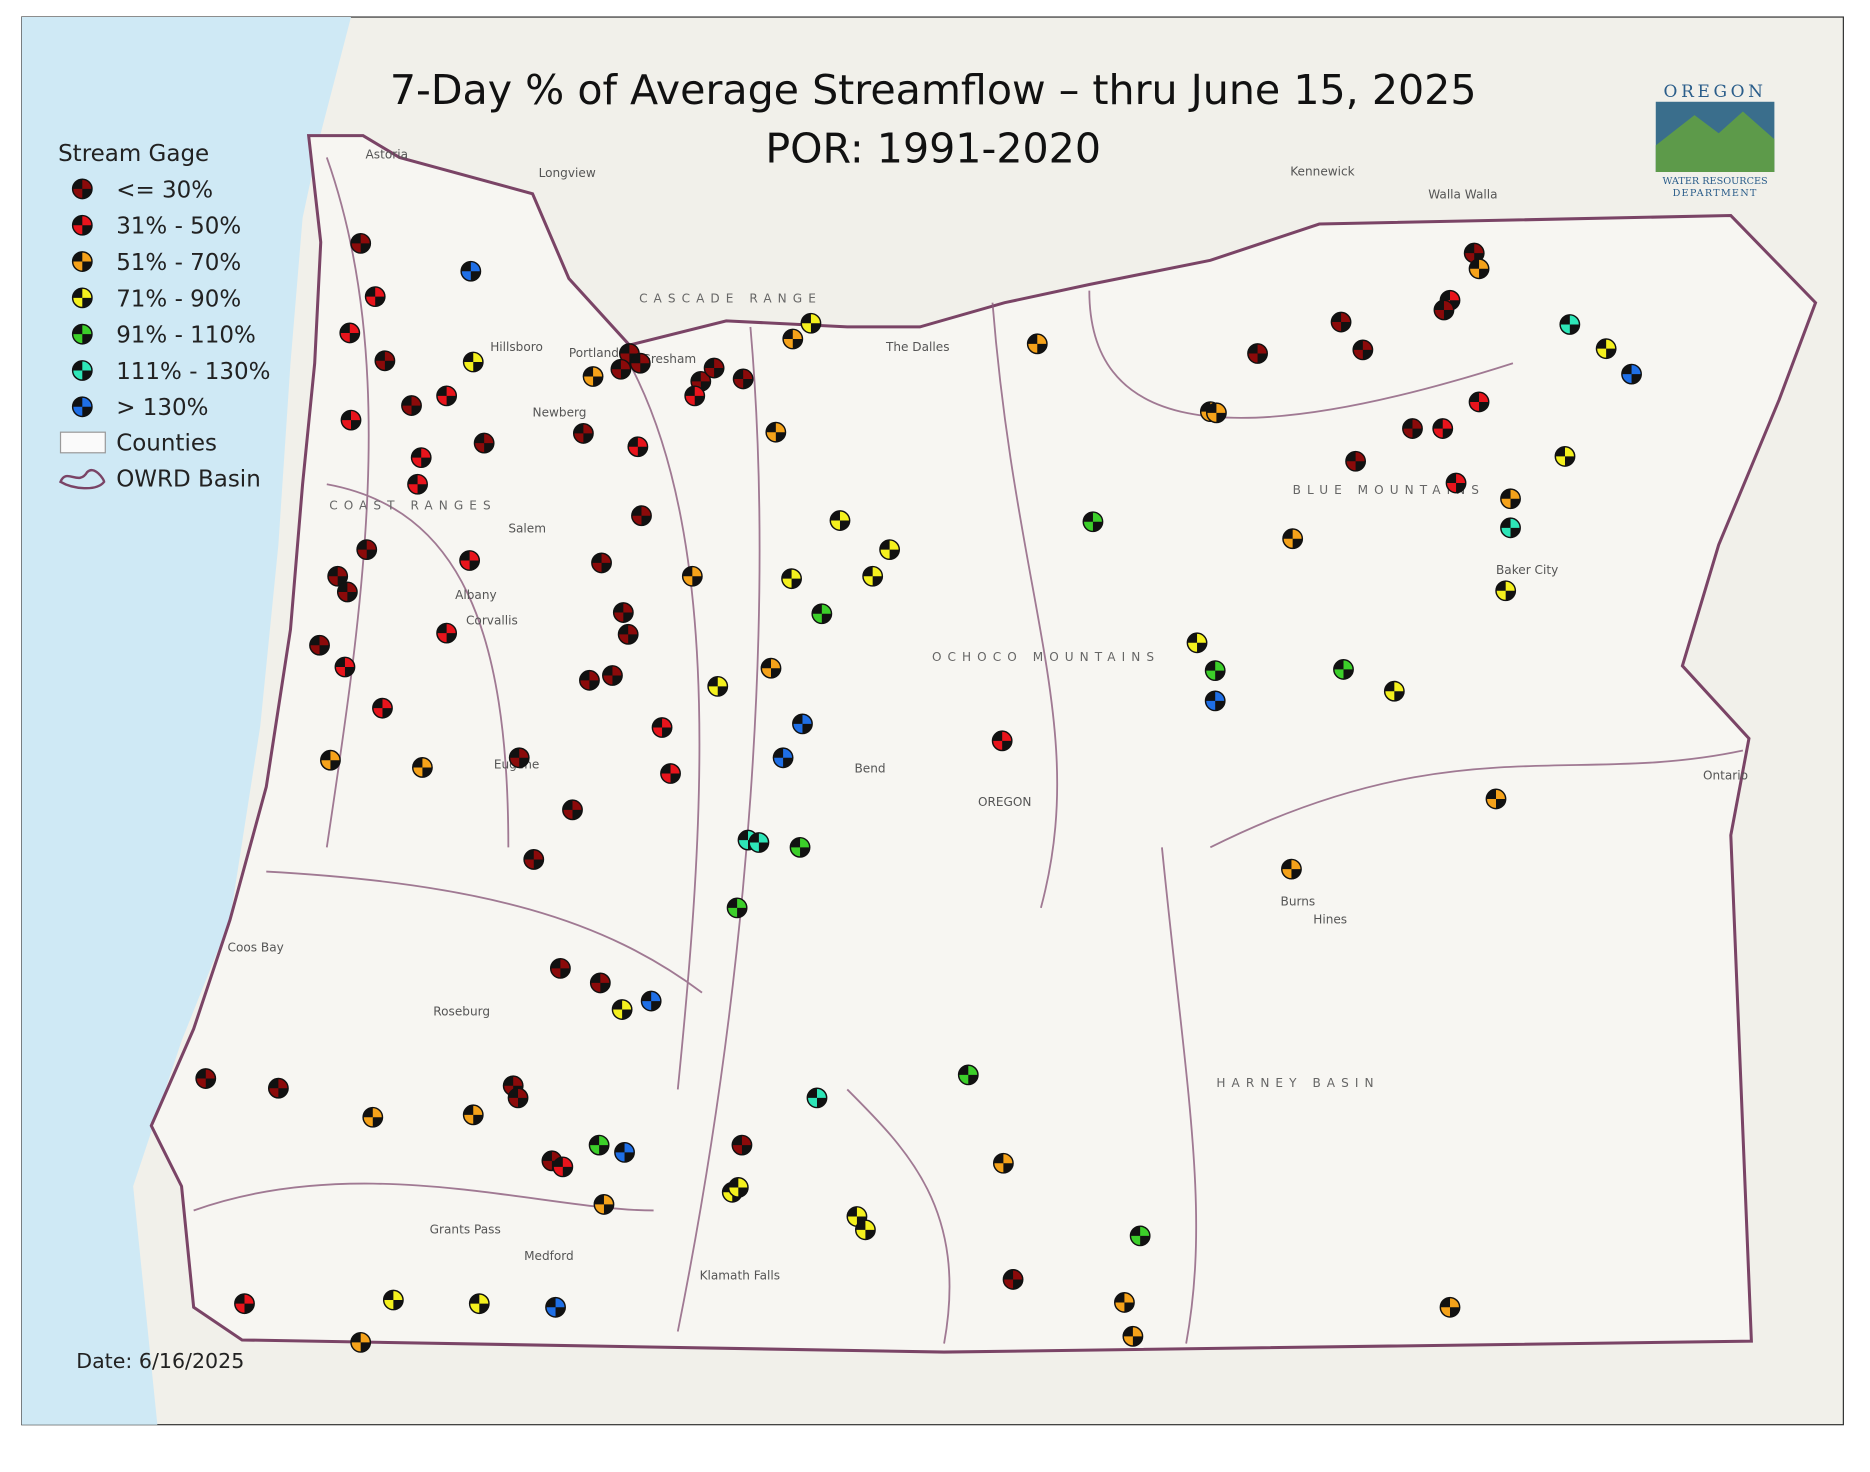 The image size is (1870, 1472). I want to click on basin-swatch, so click(82, 479).